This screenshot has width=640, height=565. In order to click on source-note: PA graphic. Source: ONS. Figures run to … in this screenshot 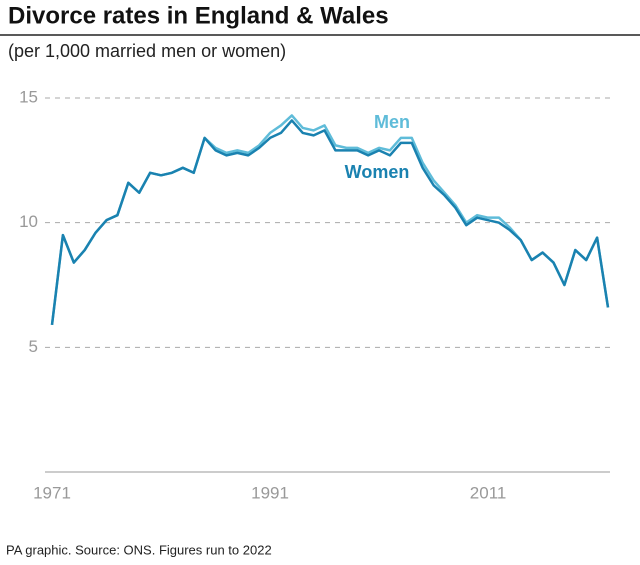, I will do `click(139, 549)`.